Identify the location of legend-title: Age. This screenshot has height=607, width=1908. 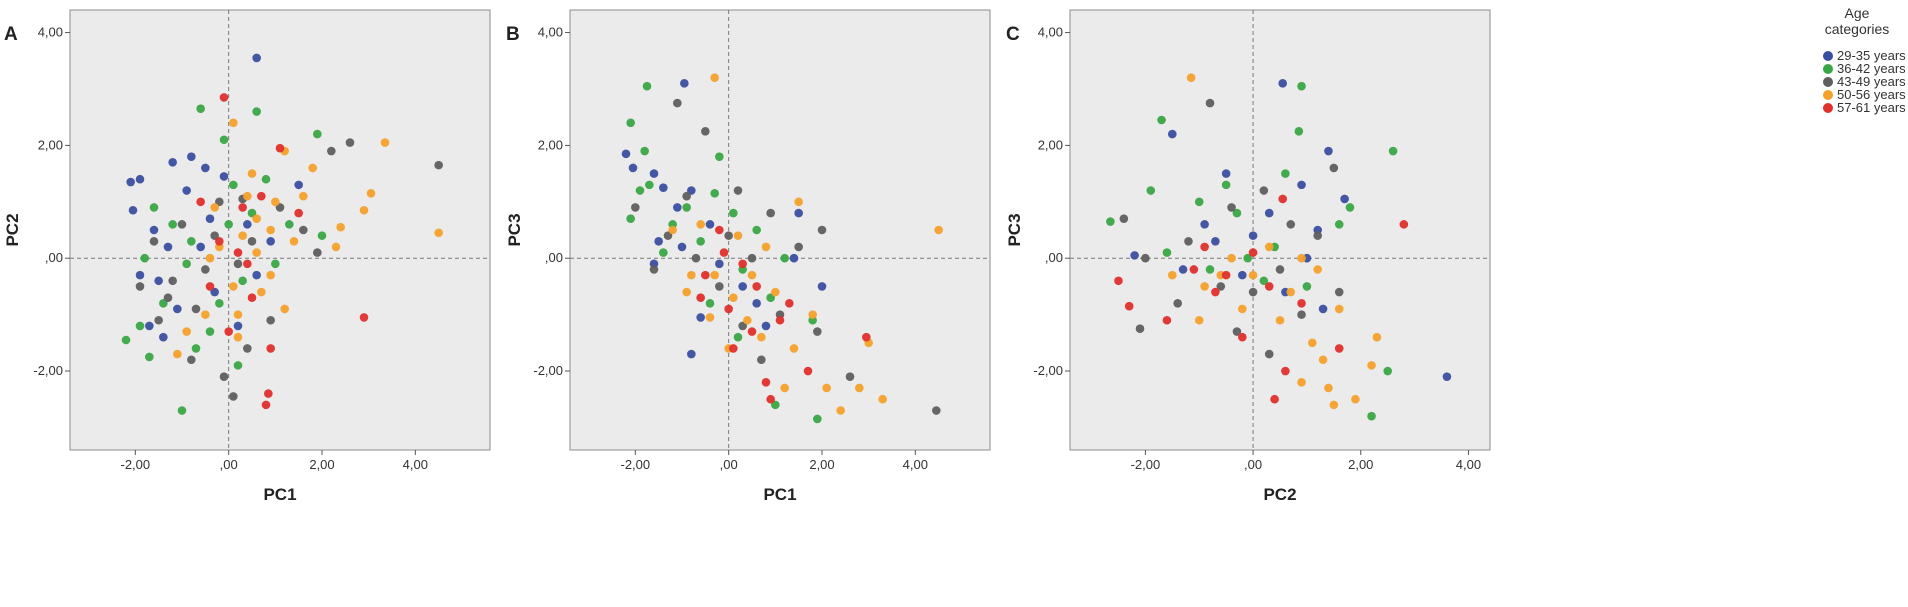
(1857, 13).